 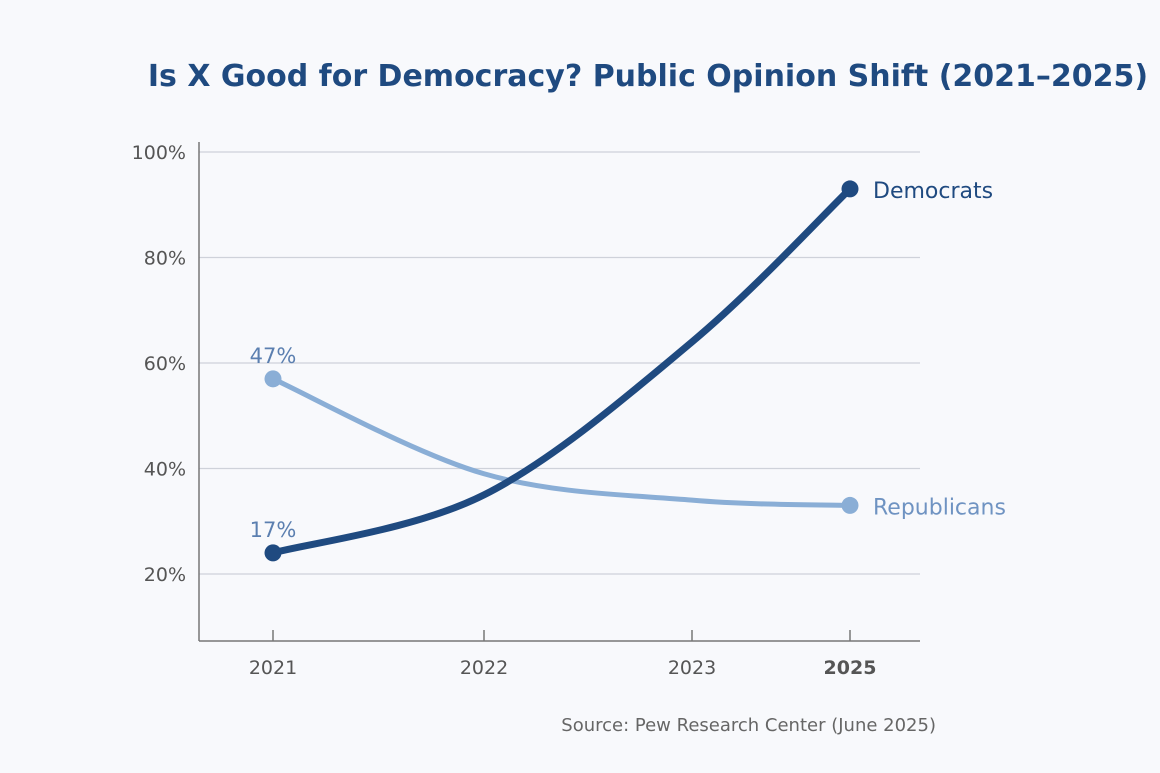 What do you see at coordinates (561, 442) in the screenshot?
I see `series-line` at bounding box center [561, 442].